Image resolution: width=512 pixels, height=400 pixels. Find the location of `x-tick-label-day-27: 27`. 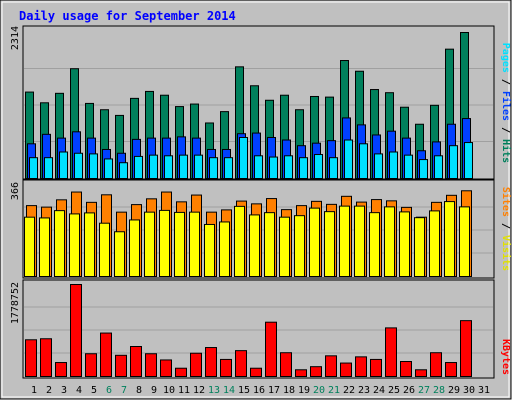

x-tick-label-day-27: 27 is located at coordinates (424, 390).